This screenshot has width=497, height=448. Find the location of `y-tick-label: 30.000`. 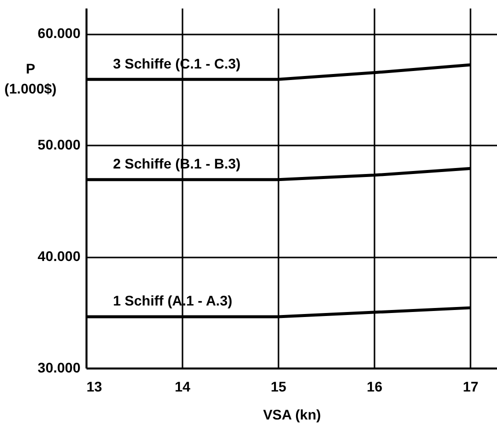

y-tick-label: 30.000 is located at coordinates (59, 368).